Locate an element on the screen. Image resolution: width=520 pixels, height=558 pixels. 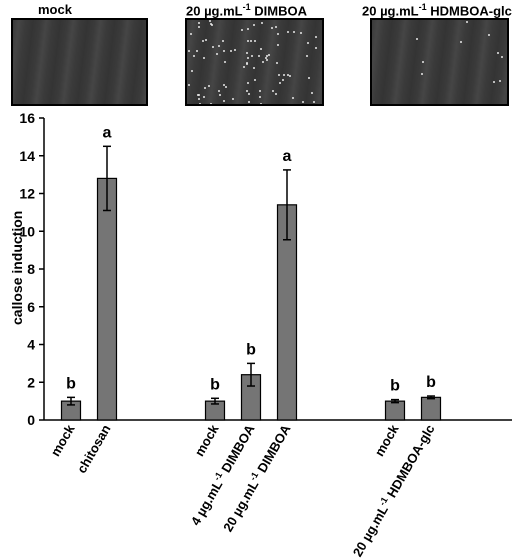
category-label: 20 µg.mL-1 DIMBOA is located at coordinates (256, 477).